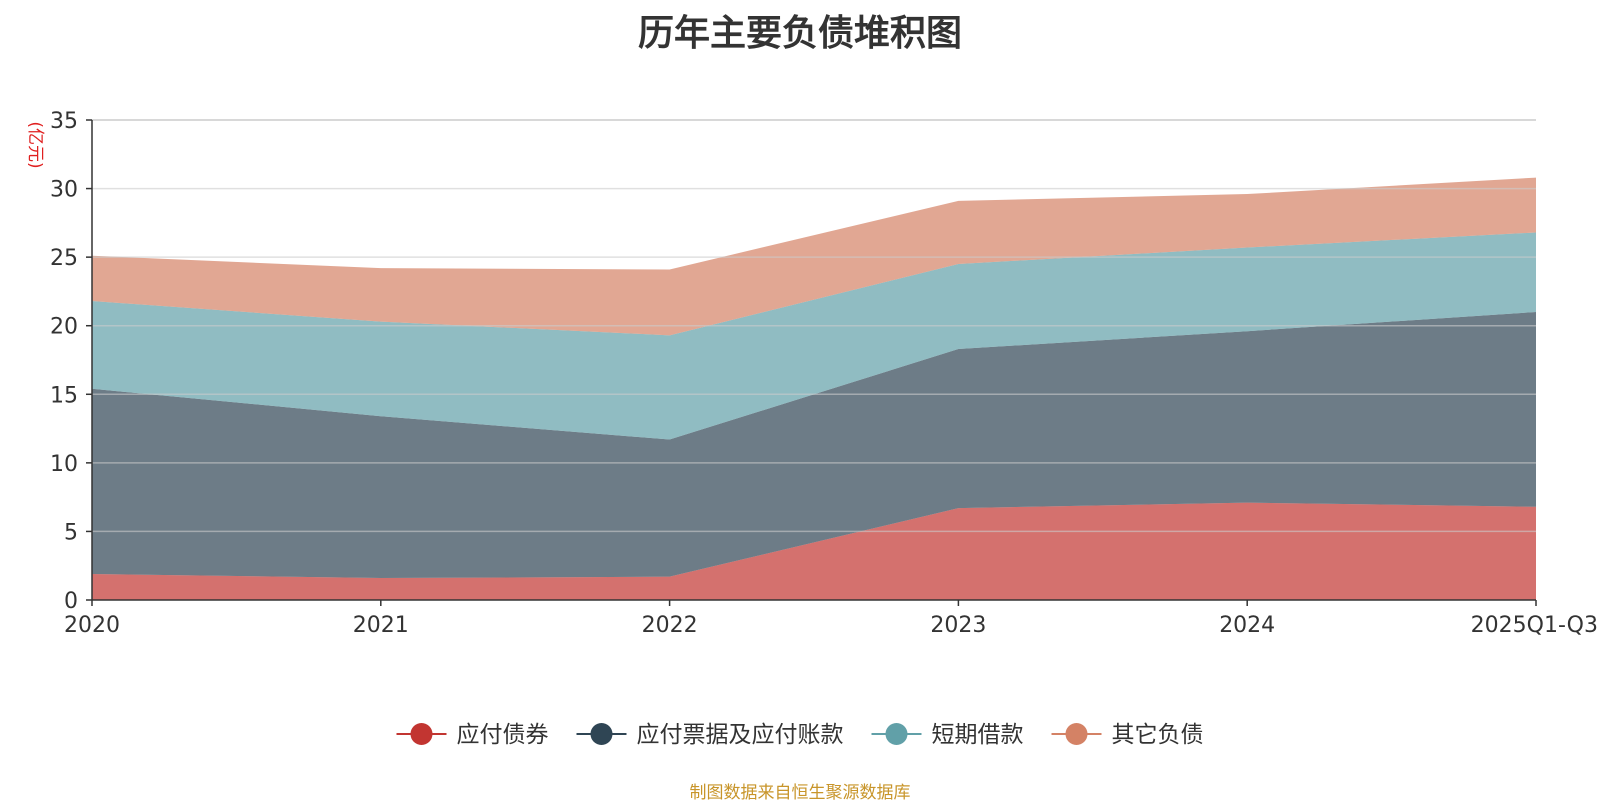 The height and width of the screenshot is (803, 1600). What do you see at coordinates (800, 793) in the screenshot?
I see `source-note: 制图数据来自恒生聚源数据库` at bounding box center [800, 793].